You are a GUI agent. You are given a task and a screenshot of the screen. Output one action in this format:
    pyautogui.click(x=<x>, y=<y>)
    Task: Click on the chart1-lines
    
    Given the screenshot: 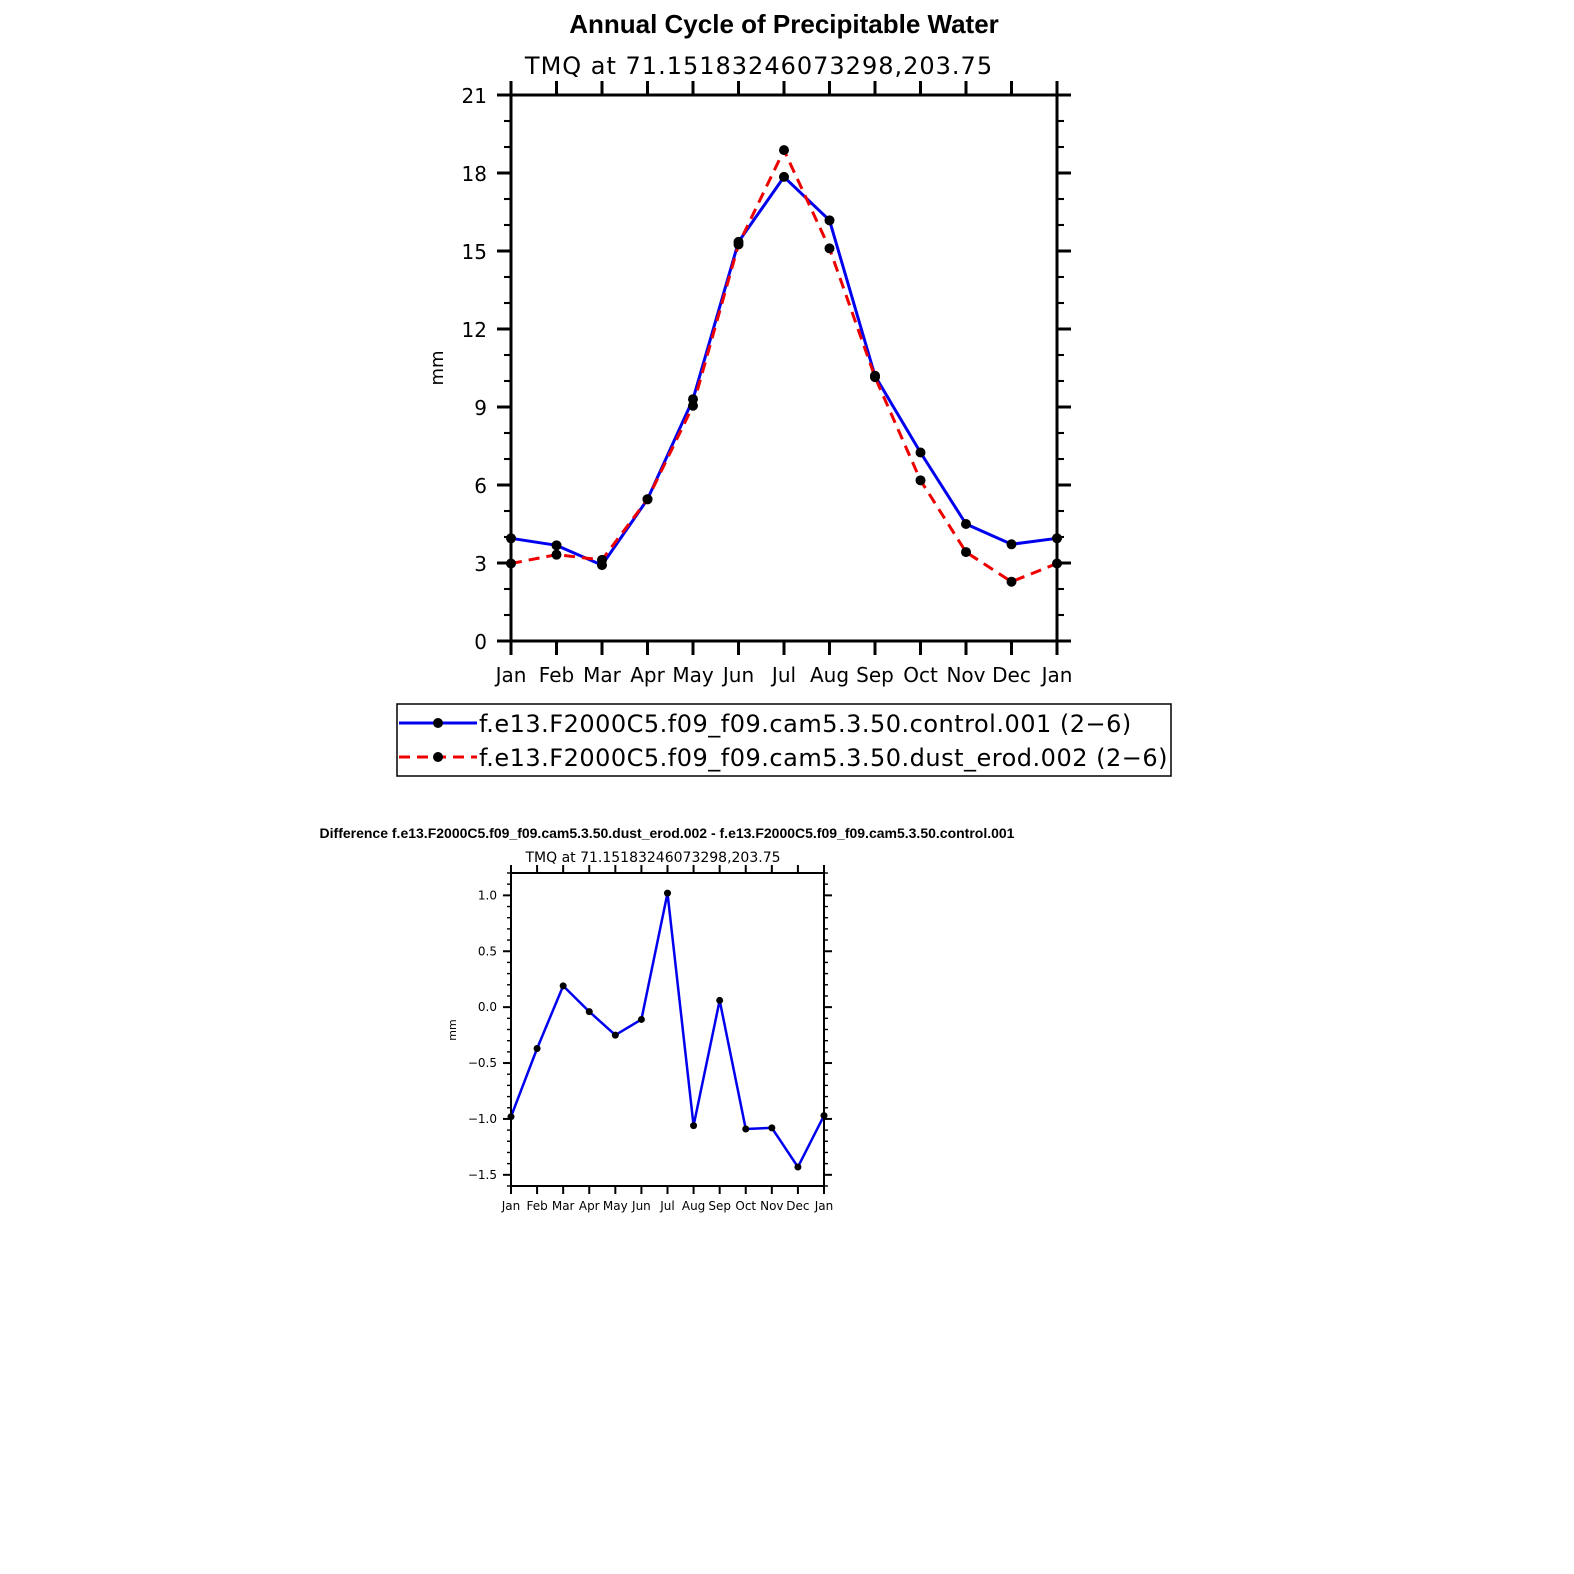 What is the action you would take?
    pyautogui.click(x=784, y=366)
    